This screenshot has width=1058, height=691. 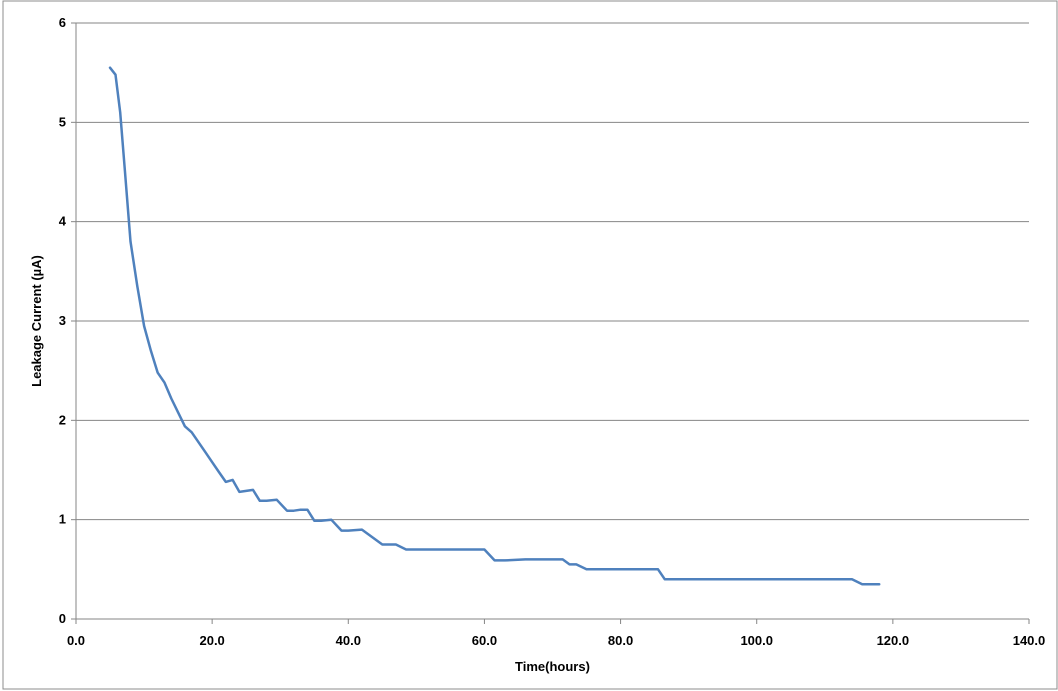 I want to click on y-tick-label-3: 3, so click(x=62, y=320).